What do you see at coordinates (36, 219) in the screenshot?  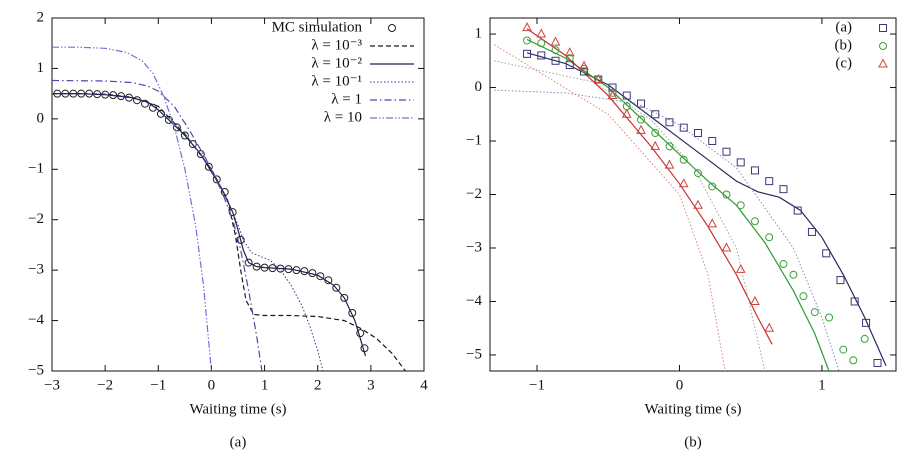 I see `y-tick-label: −2` at bounding box center [36, 219].